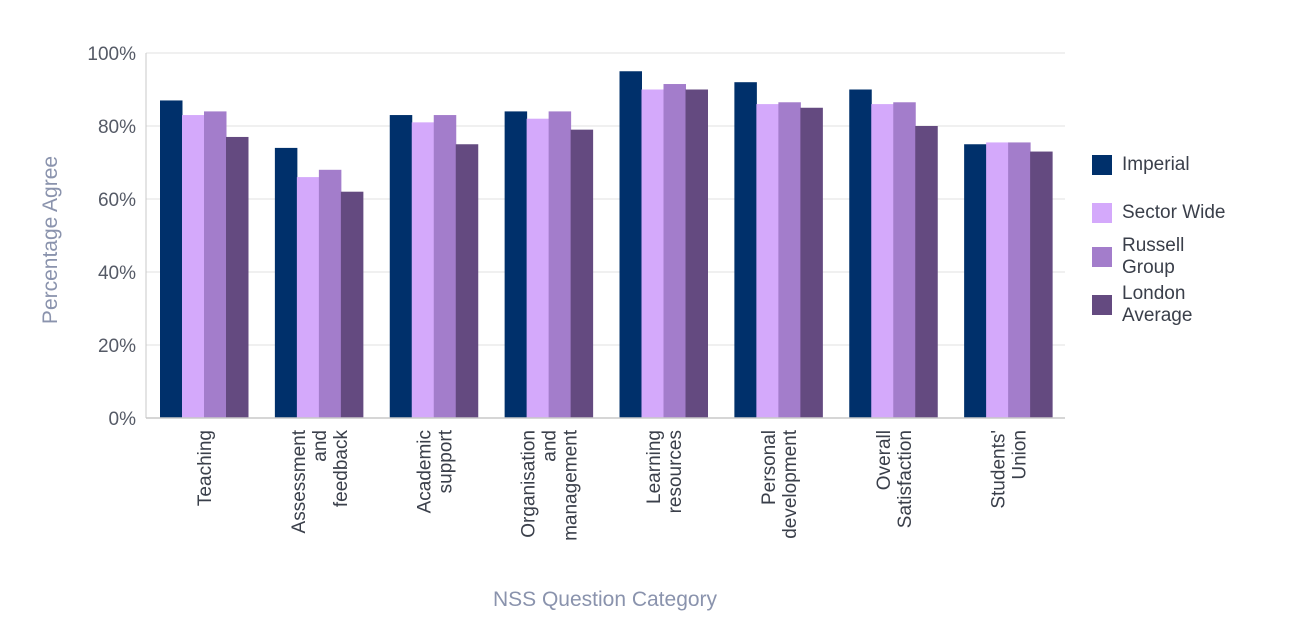 Image resolution: width=1294 pixels, height=632 pixels. I want to click on y-tick-label: 20%, so click(117, 346).